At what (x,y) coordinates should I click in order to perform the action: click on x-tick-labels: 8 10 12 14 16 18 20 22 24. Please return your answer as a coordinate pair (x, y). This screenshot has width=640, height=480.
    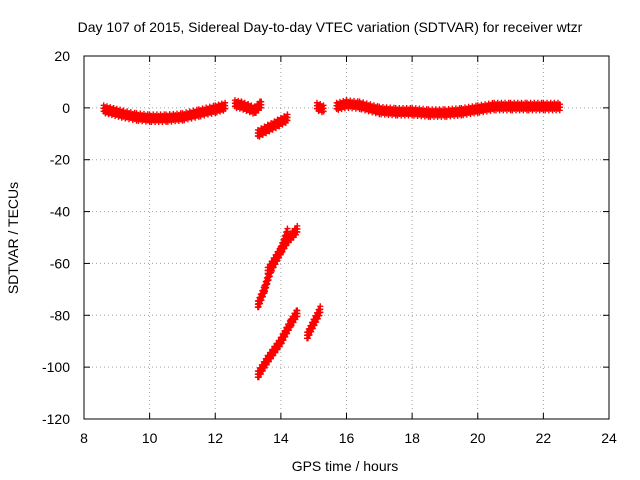
    Looking at the image, I should click on (348, 438).